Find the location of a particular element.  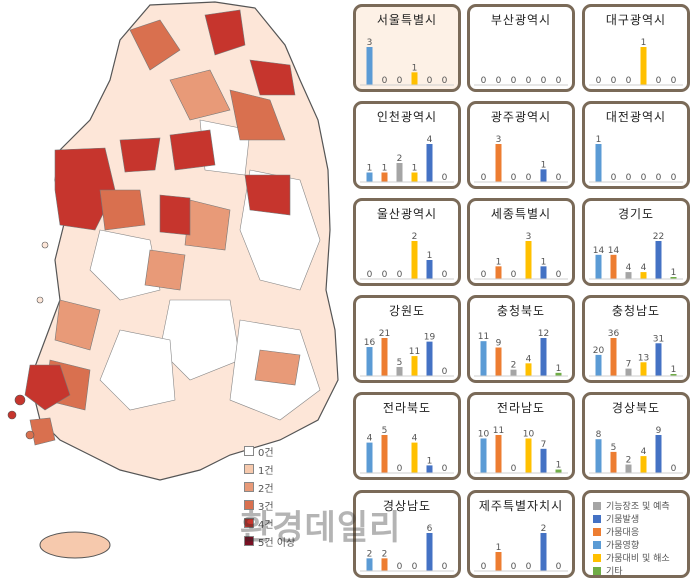

chart-title: 제주특별자치시 is located at coordinates (521, 506).